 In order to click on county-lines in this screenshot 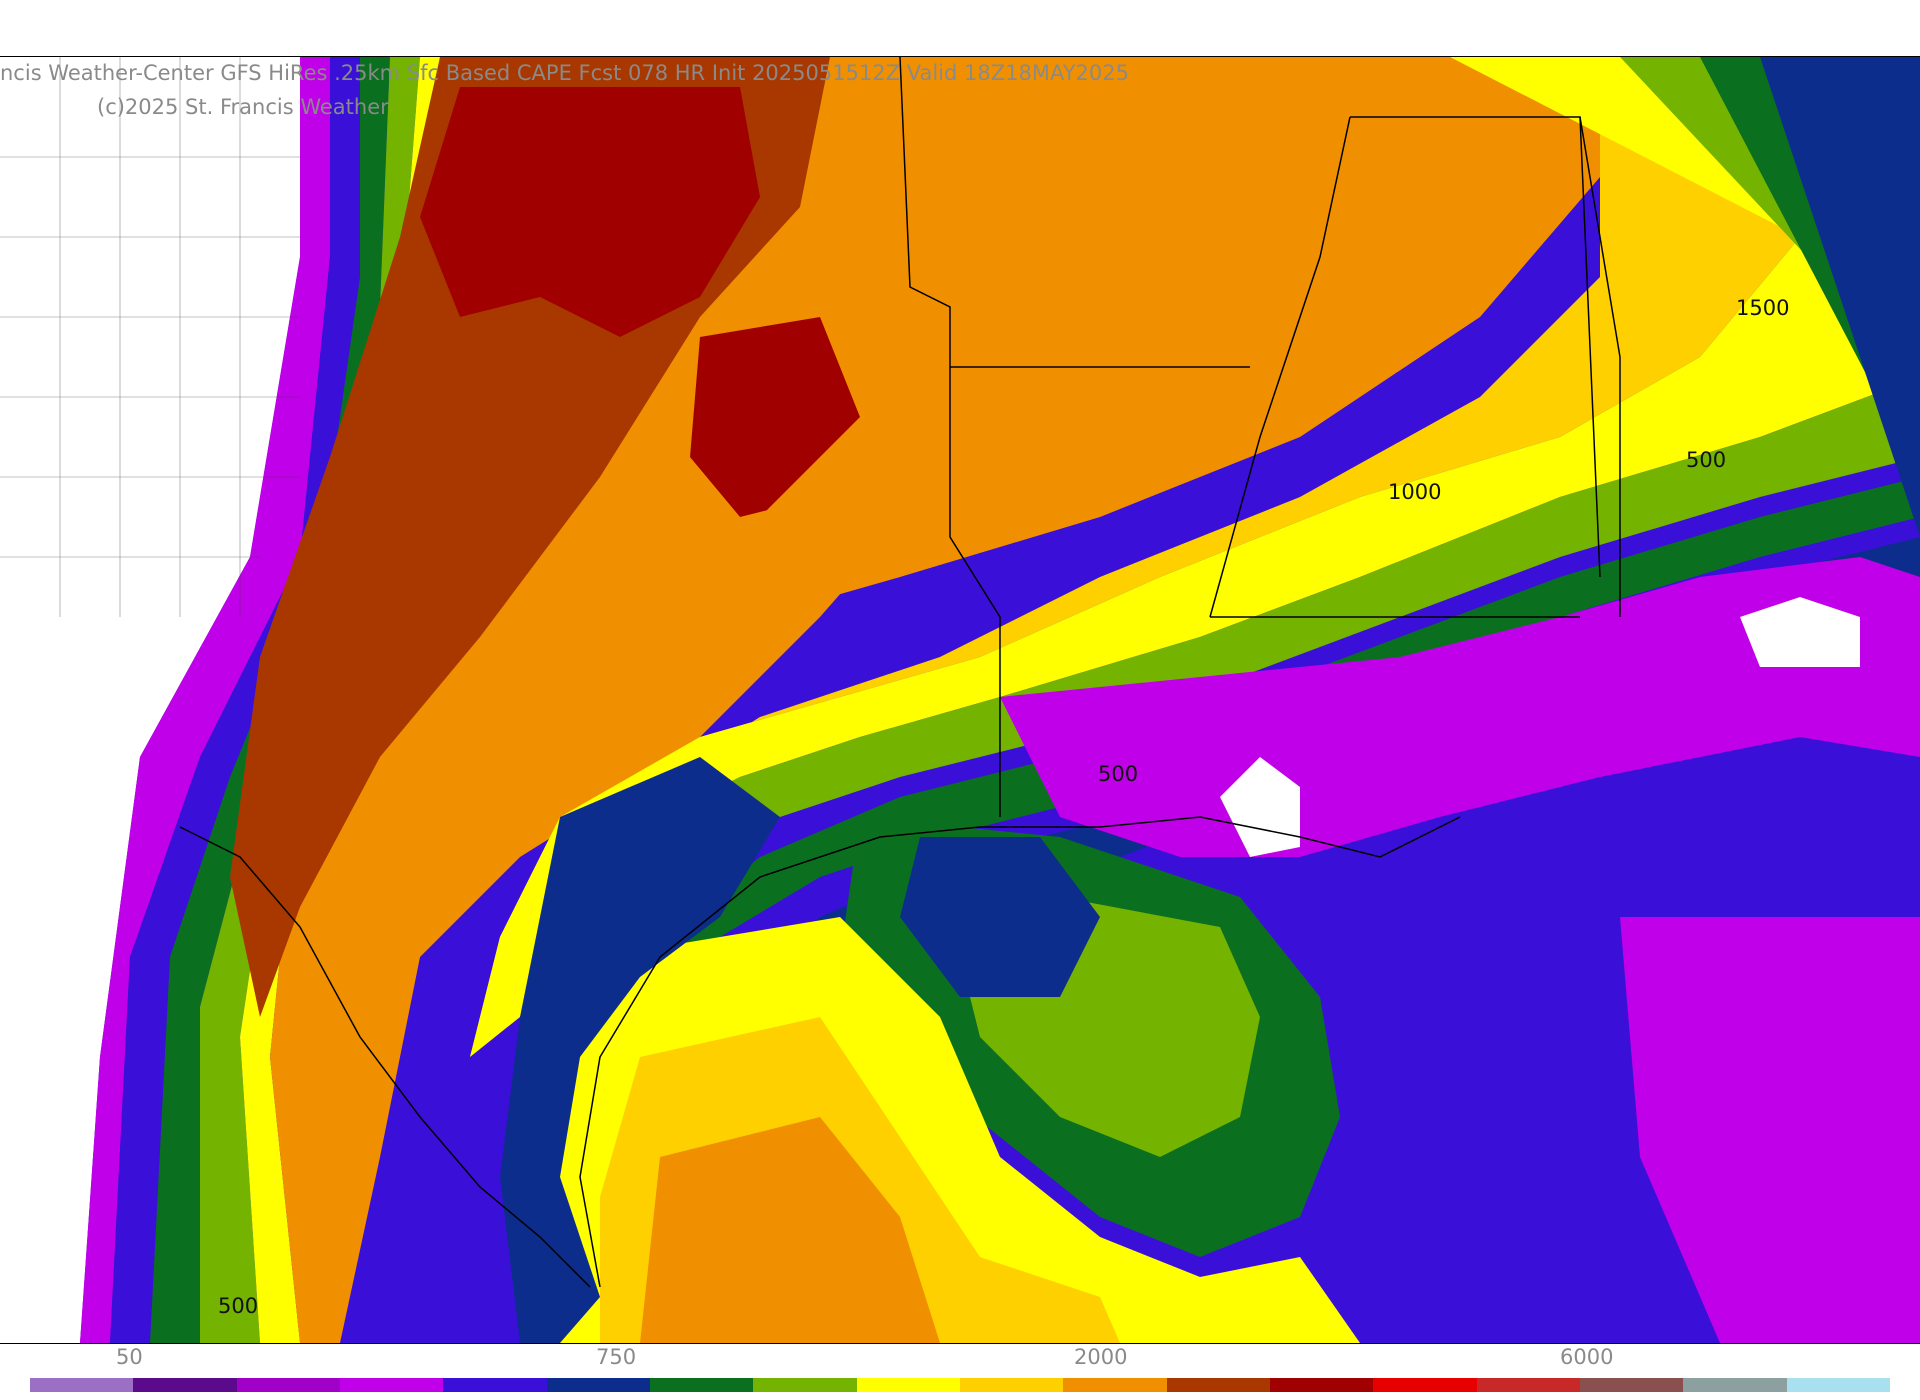, I will do `click(150, 337)`.